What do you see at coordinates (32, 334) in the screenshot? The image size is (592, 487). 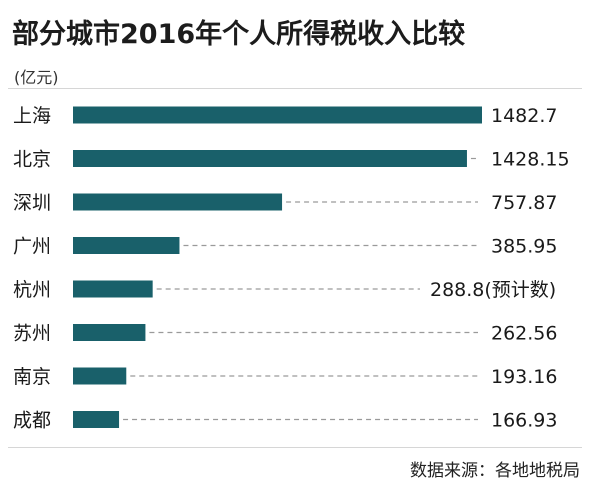 I see `category-label: 苏州` at bounding box center [32, 334].